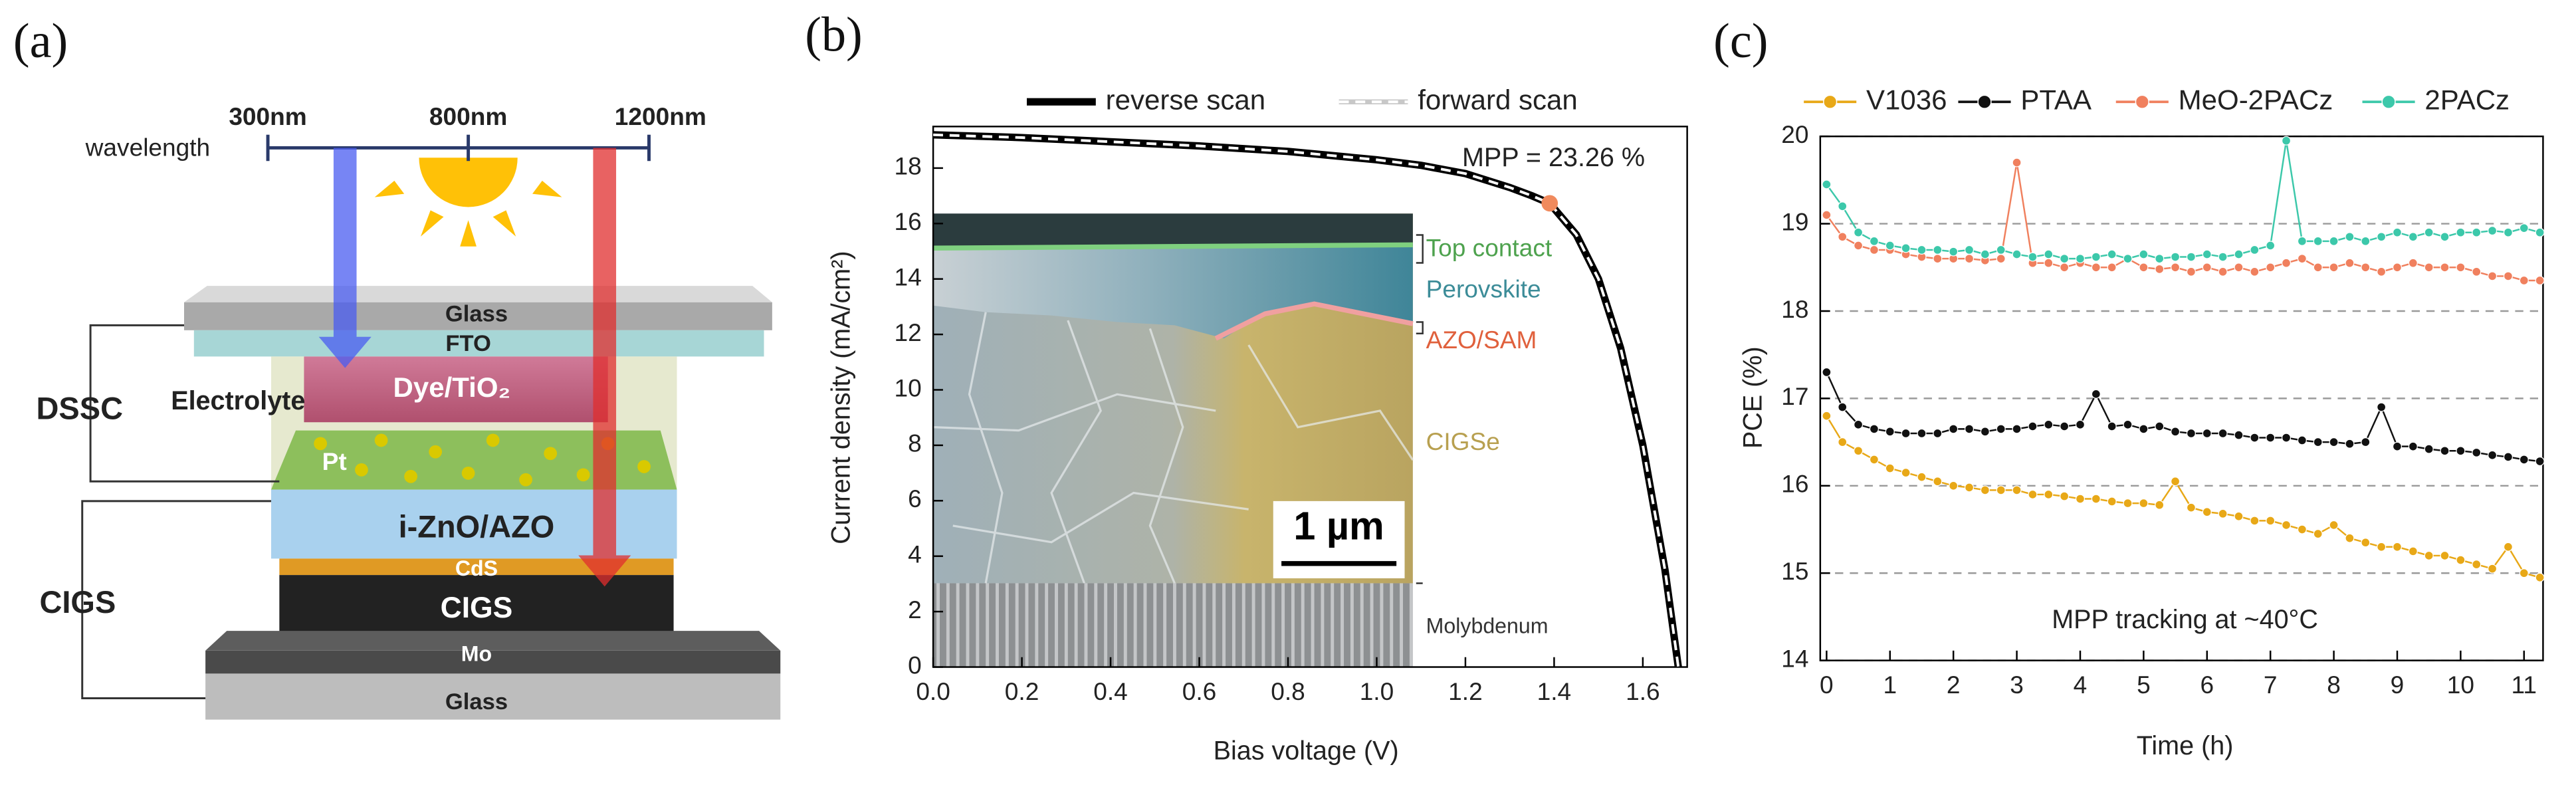 Image resolution: width=2576 pixels, height=785 pixels. Describe the element at coordinates (1740, 41) in the screenshot. I see `panel-label: (c)` at that location.